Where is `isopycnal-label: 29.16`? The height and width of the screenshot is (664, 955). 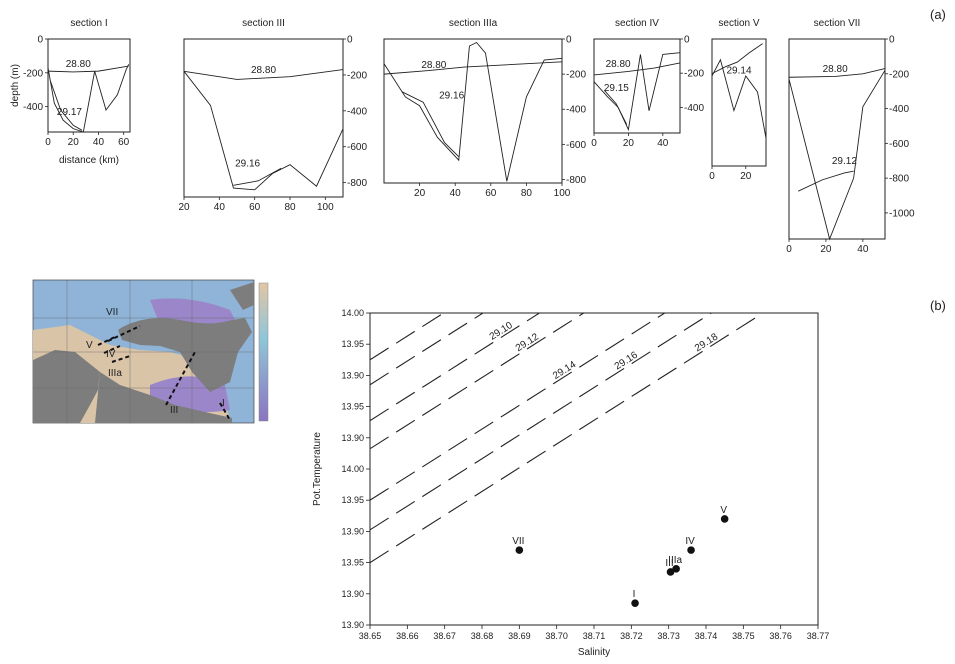 isopycnal-label: 29.16 is located at coordinates (626, 361).